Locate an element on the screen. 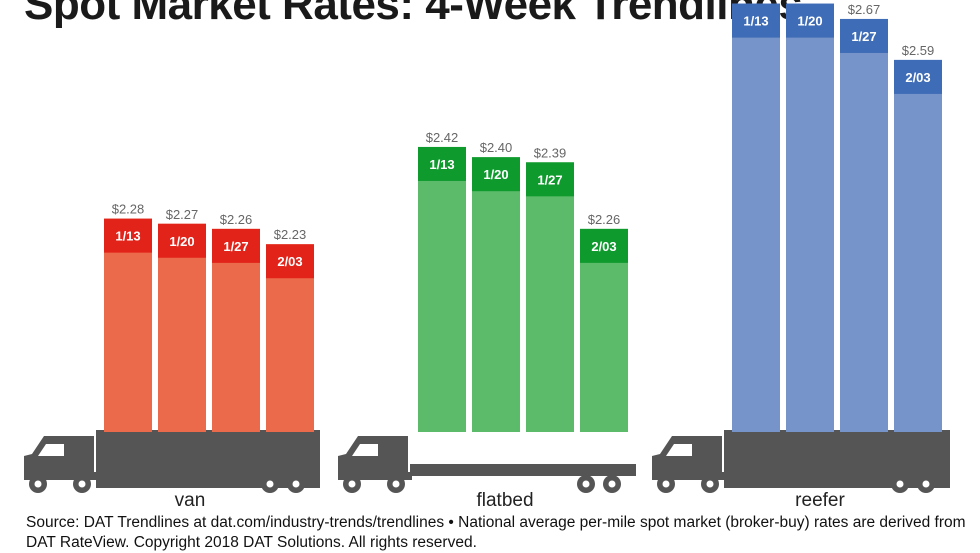  flatbed-value-label: $2.26 is located at coordinates (604, 219).